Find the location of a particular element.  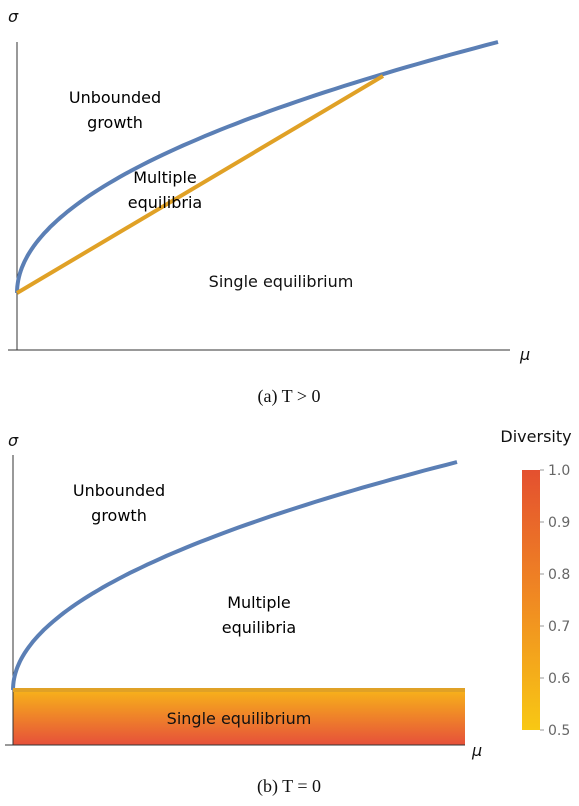

colorbar-tick-label: 0.5 is located at coordinates (559, 731).